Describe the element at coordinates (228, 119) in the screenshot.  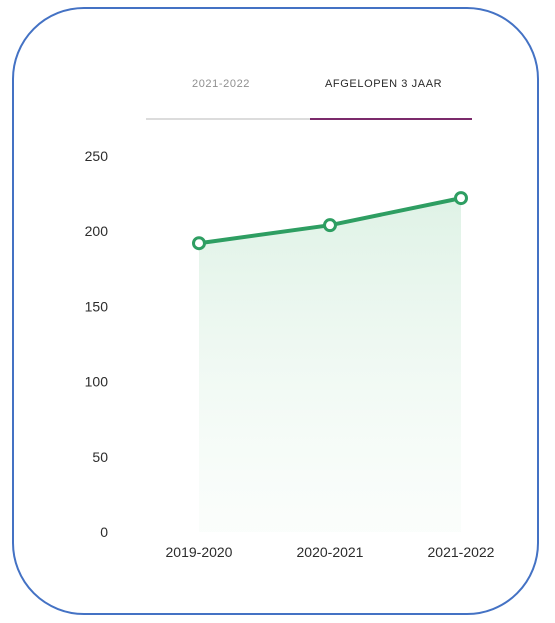
I see `tab-underline-inactive` at that location.